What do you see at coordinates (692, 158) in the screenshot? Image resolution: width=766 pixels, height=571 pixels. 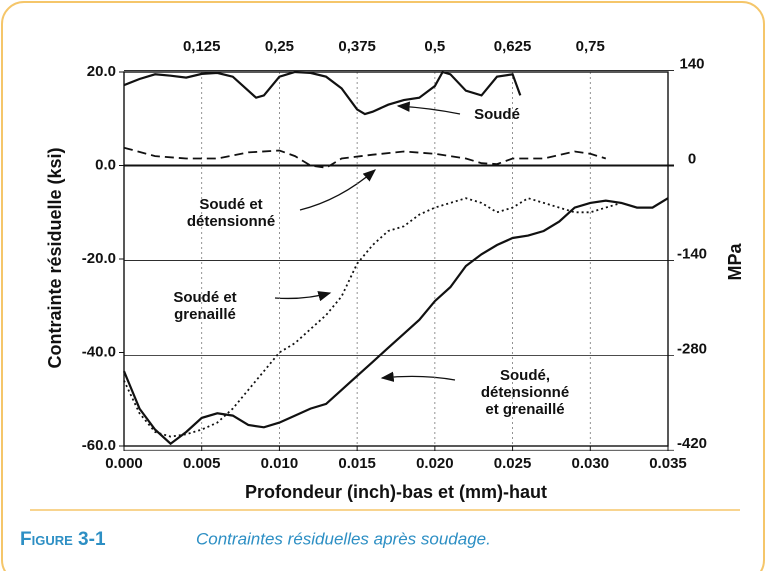 I see `y2-tick-label: 0` at bounding box center [692, 158].